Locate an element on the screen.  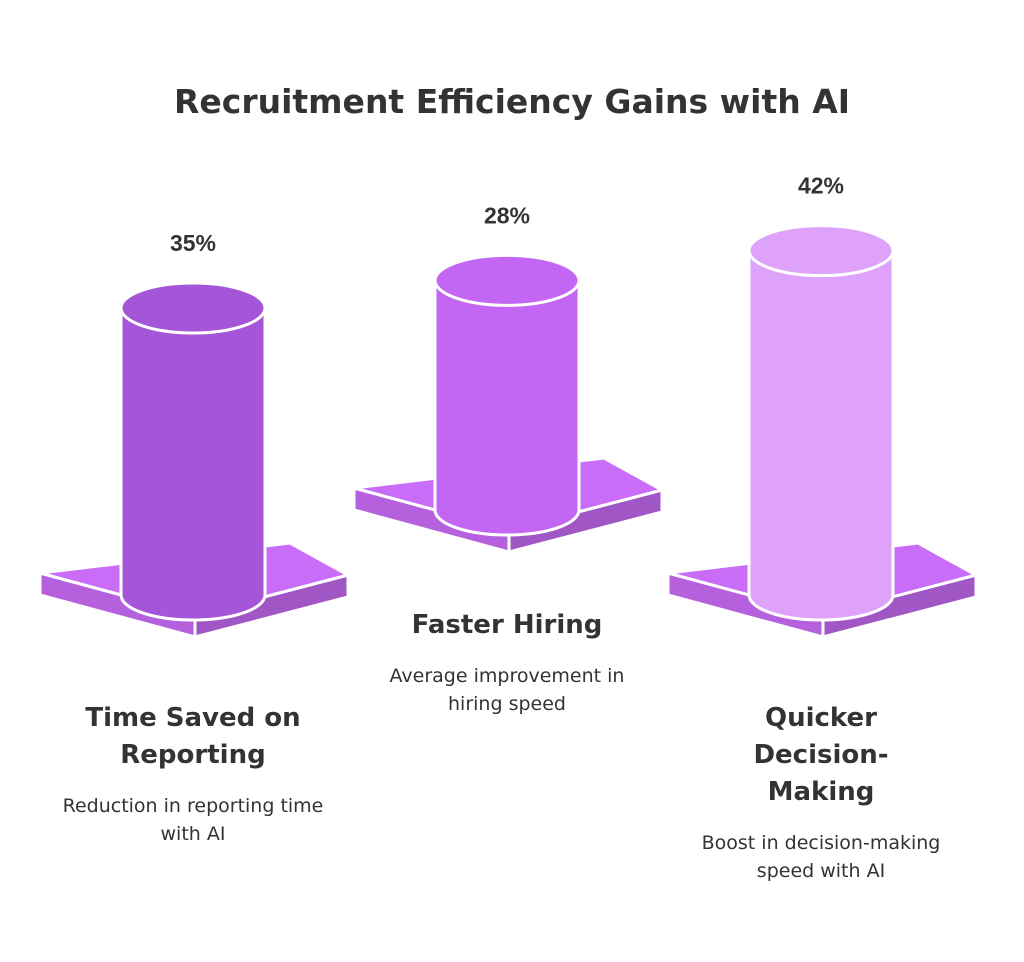
category-description: Average improvement in hiring speed is located at coordinates (507, 690).